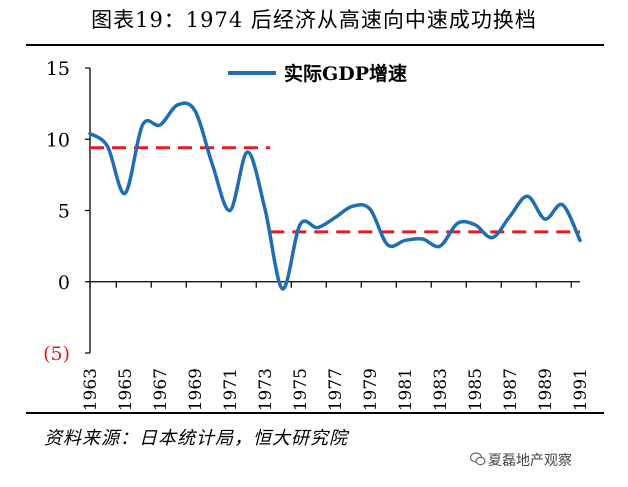 Image resolution: width=628 pixels, height=487 pixels. I want to click on x-tick-label: 1983, so click(441, 389).